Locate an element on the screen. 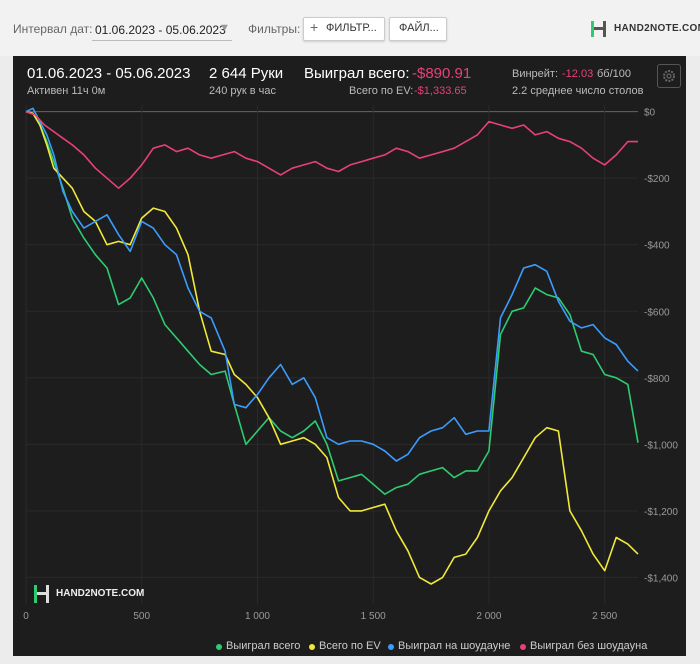 The width and height of the screenshot is (700, 664). y-tick-label: -$200 is located at coordinates (657, 179).